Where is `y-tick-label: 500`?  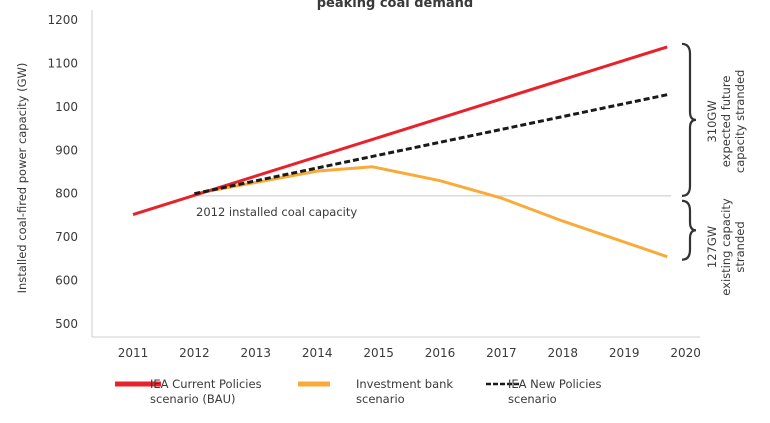 y-tick-label: 500 is located at coordinates (66, 324).